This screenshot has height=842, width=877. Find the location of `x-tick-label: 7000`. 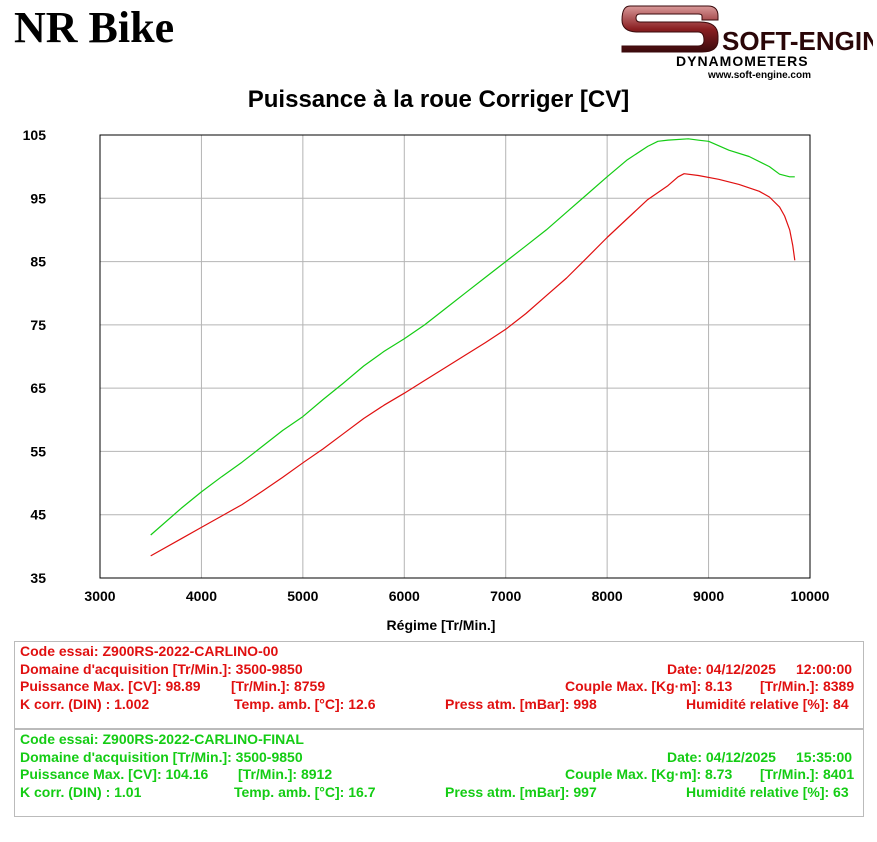

x-tick-label: 7000 is located at coordinates (505, 596).